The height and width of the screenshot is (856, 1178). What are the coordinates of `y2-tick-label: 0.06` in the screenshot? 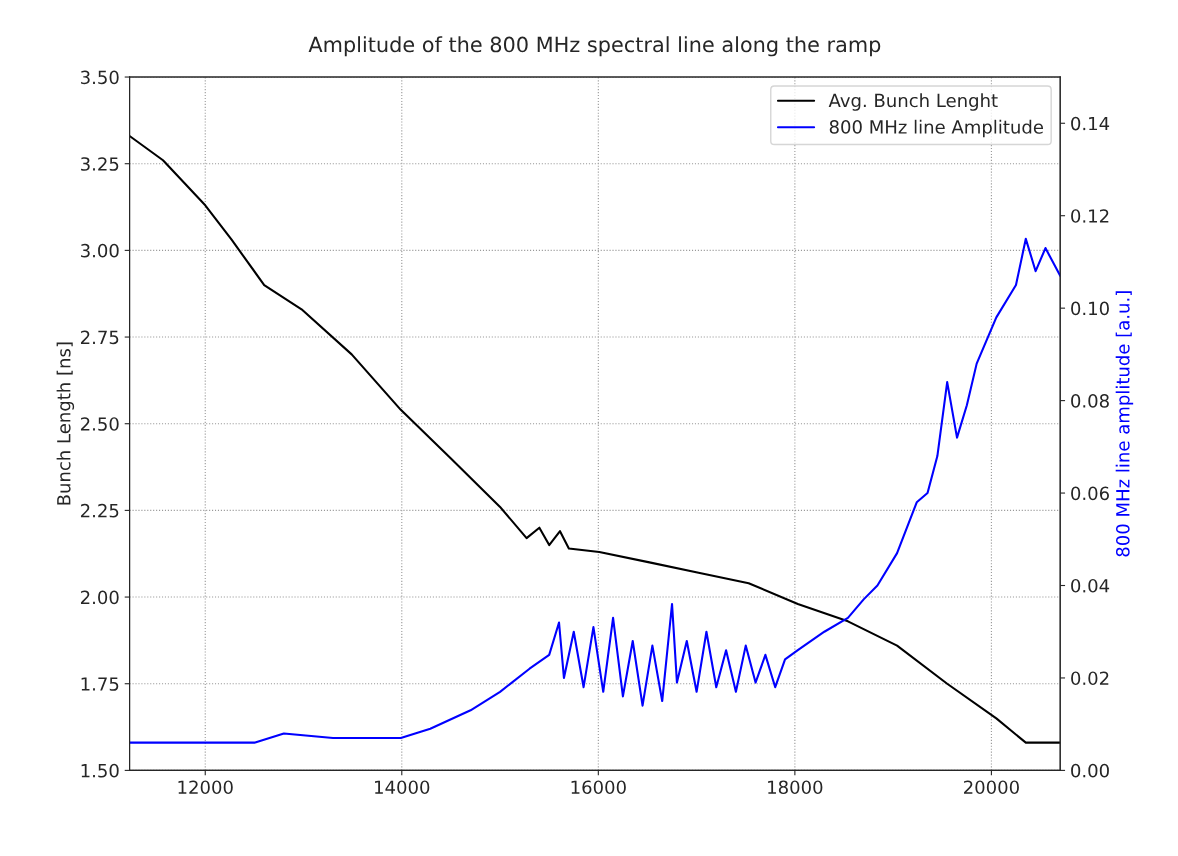 It's located at (1090, 493).